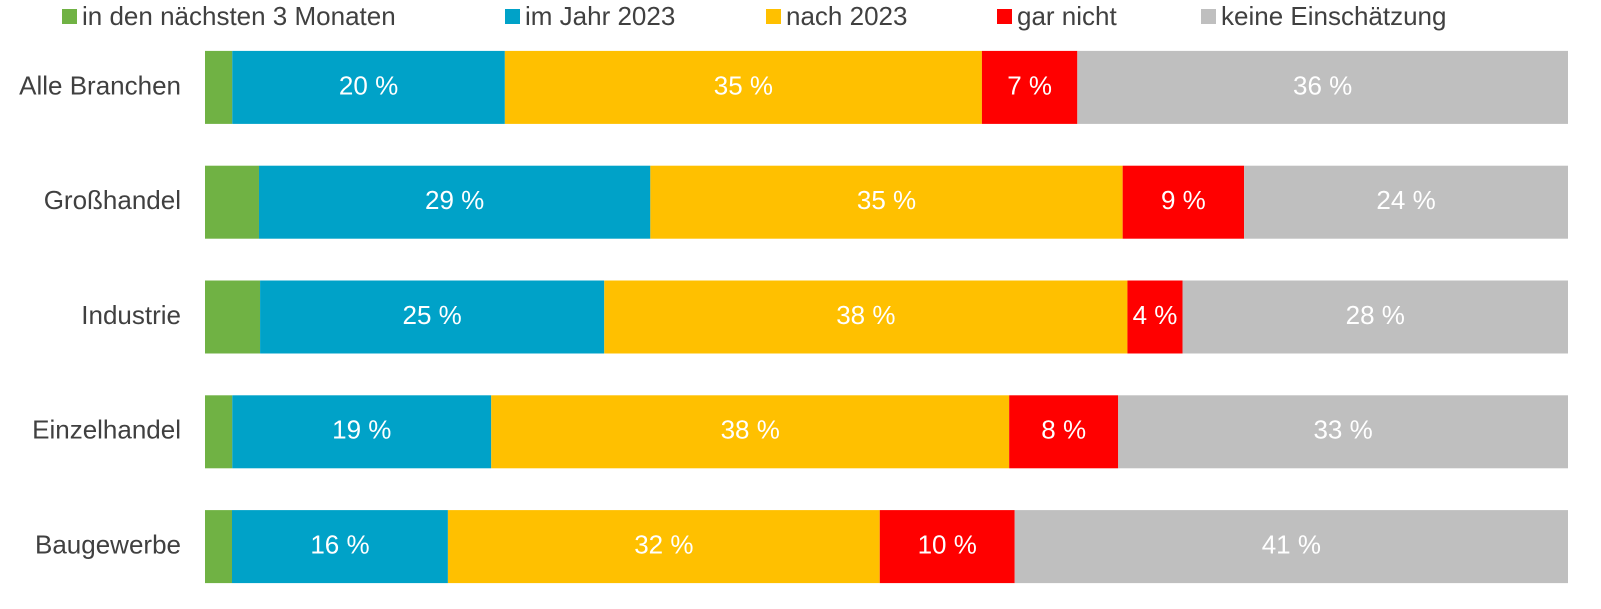  Describe the element at coordinates (600, 16) in the screenshot. I see `legend-label: im Jahr 2023` at that location.